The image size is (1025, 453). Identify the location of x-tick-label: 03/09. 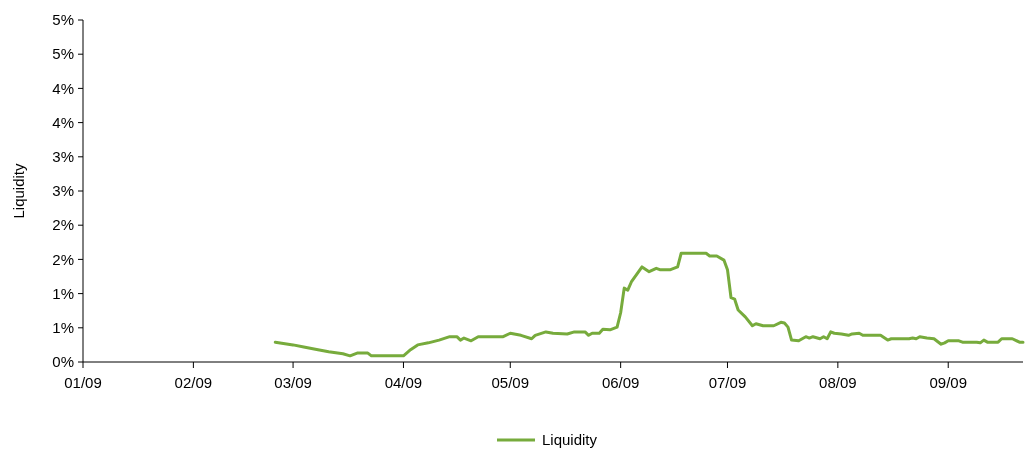
(293, 382).